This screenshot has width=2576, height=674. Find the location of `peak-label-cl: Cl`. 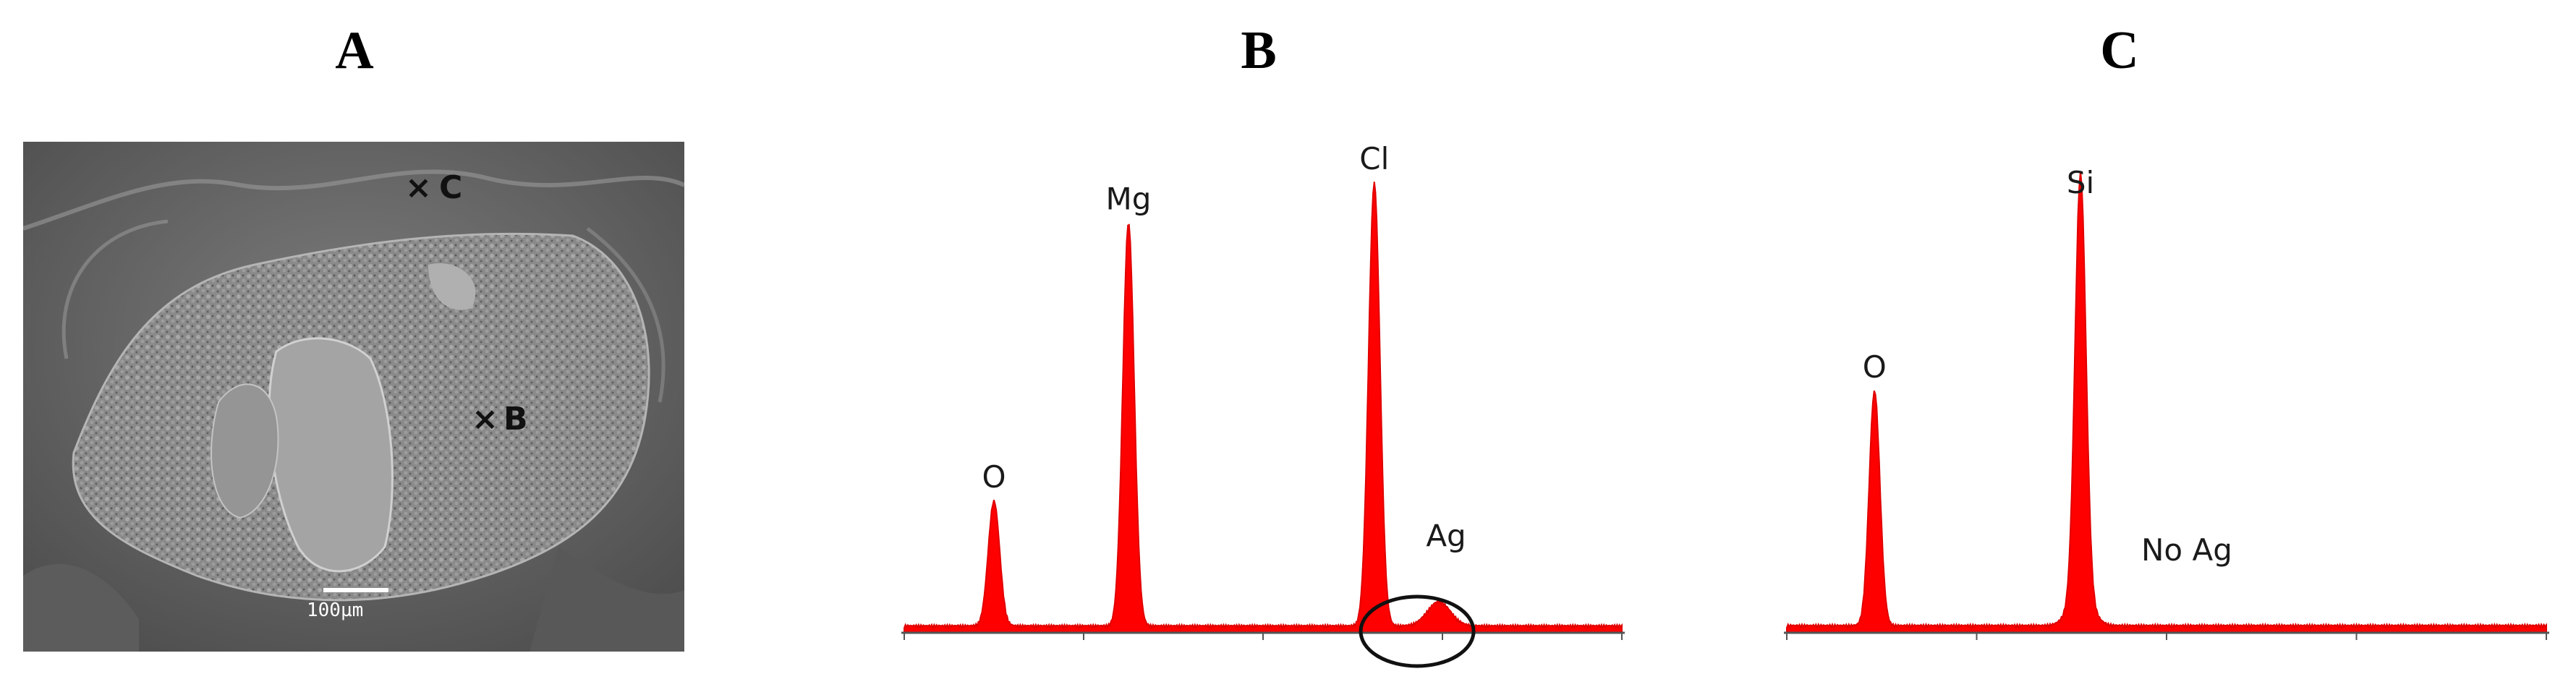

peak-label-cl: Cl is located at coordinates (1374, 158).